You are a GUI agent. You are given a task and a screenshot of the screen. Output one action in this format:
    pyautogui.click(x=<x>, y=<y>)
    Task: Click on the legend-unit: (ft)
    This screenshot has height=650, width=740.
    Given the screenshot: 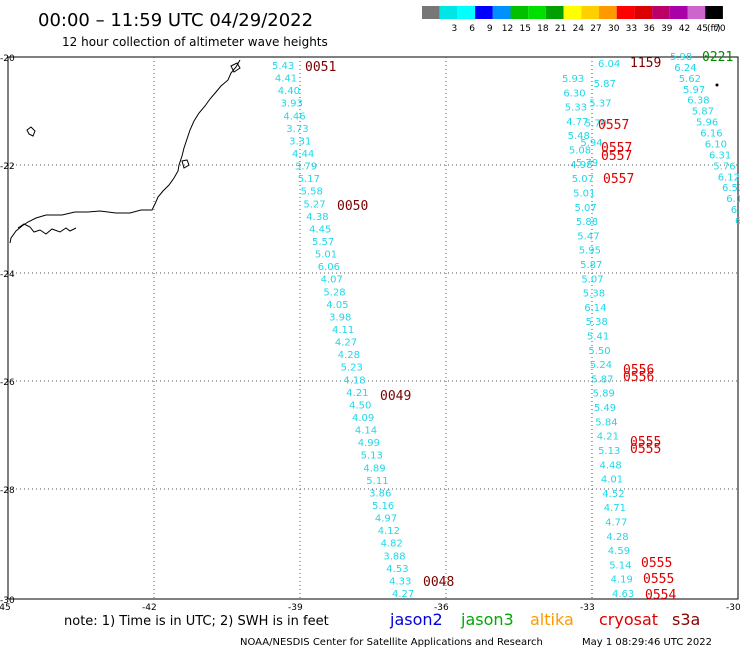 What is the action you would take?
    pyautogui.click(x=714, y=29)
    